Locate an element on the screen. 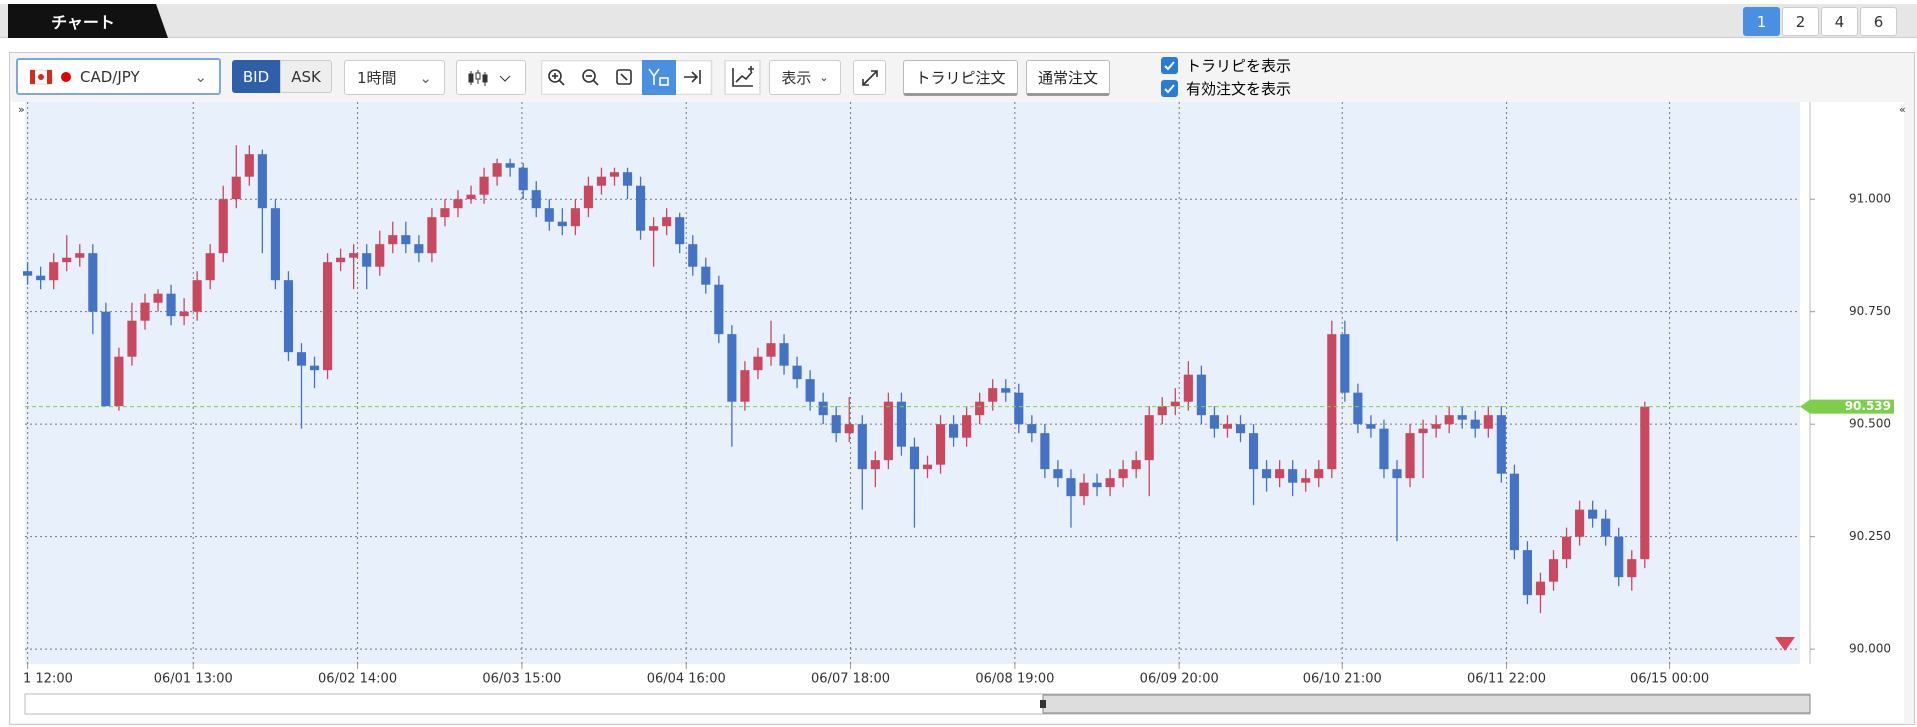 The width and height of the screenshot is (1917, 727). layout-button: 1 is located at coordinates (1761, 21).